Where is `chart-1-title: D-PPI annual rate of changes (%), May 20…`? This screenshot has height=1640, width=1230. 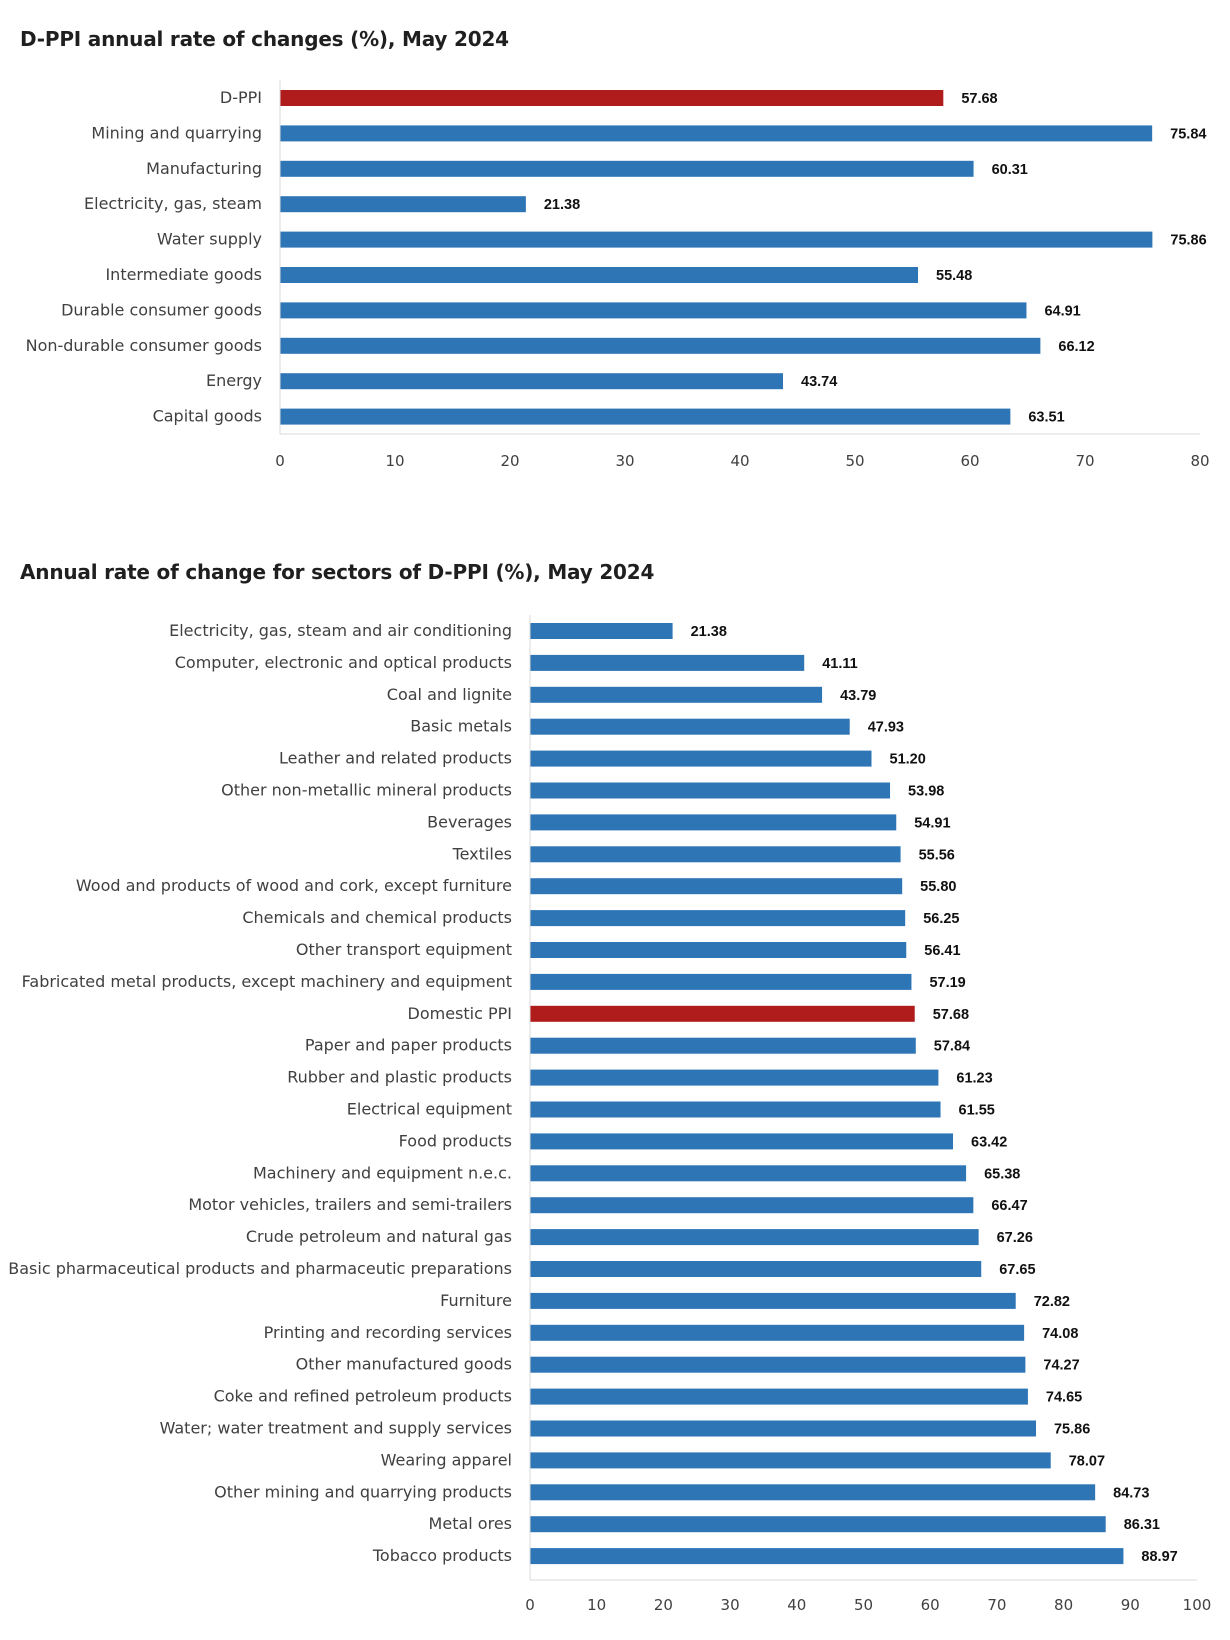 chart-1-title: D-PPI annual rate of changes (%), May 20… is located at coordinates (264, 39).